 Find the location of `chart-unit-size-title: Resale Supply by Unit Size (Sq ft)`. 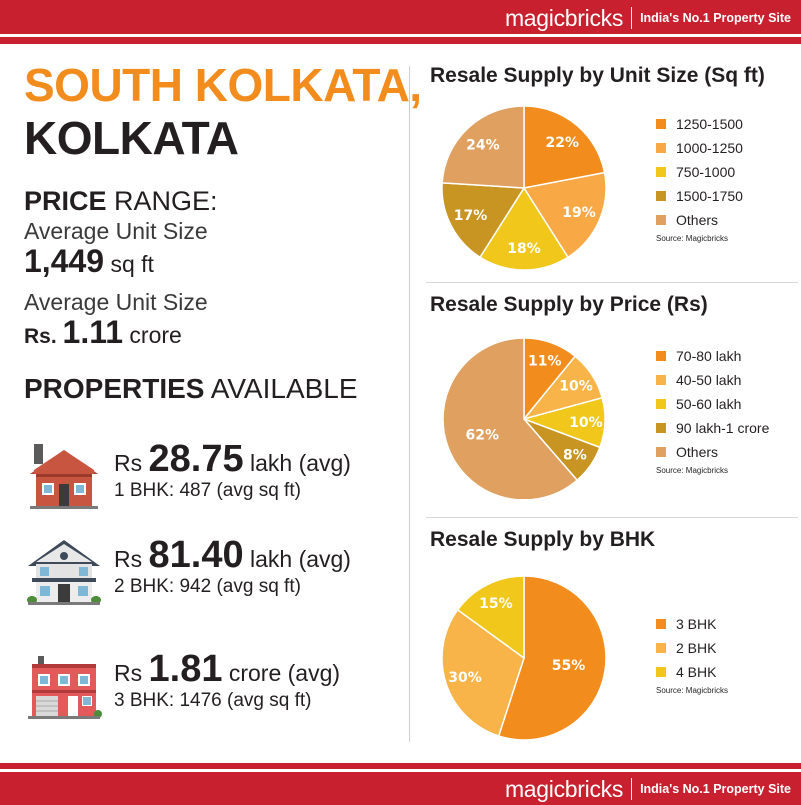

chart-unit-size-title: Resale Supply by Unit Size (Sq ft) is located at coordinates (597, 75).